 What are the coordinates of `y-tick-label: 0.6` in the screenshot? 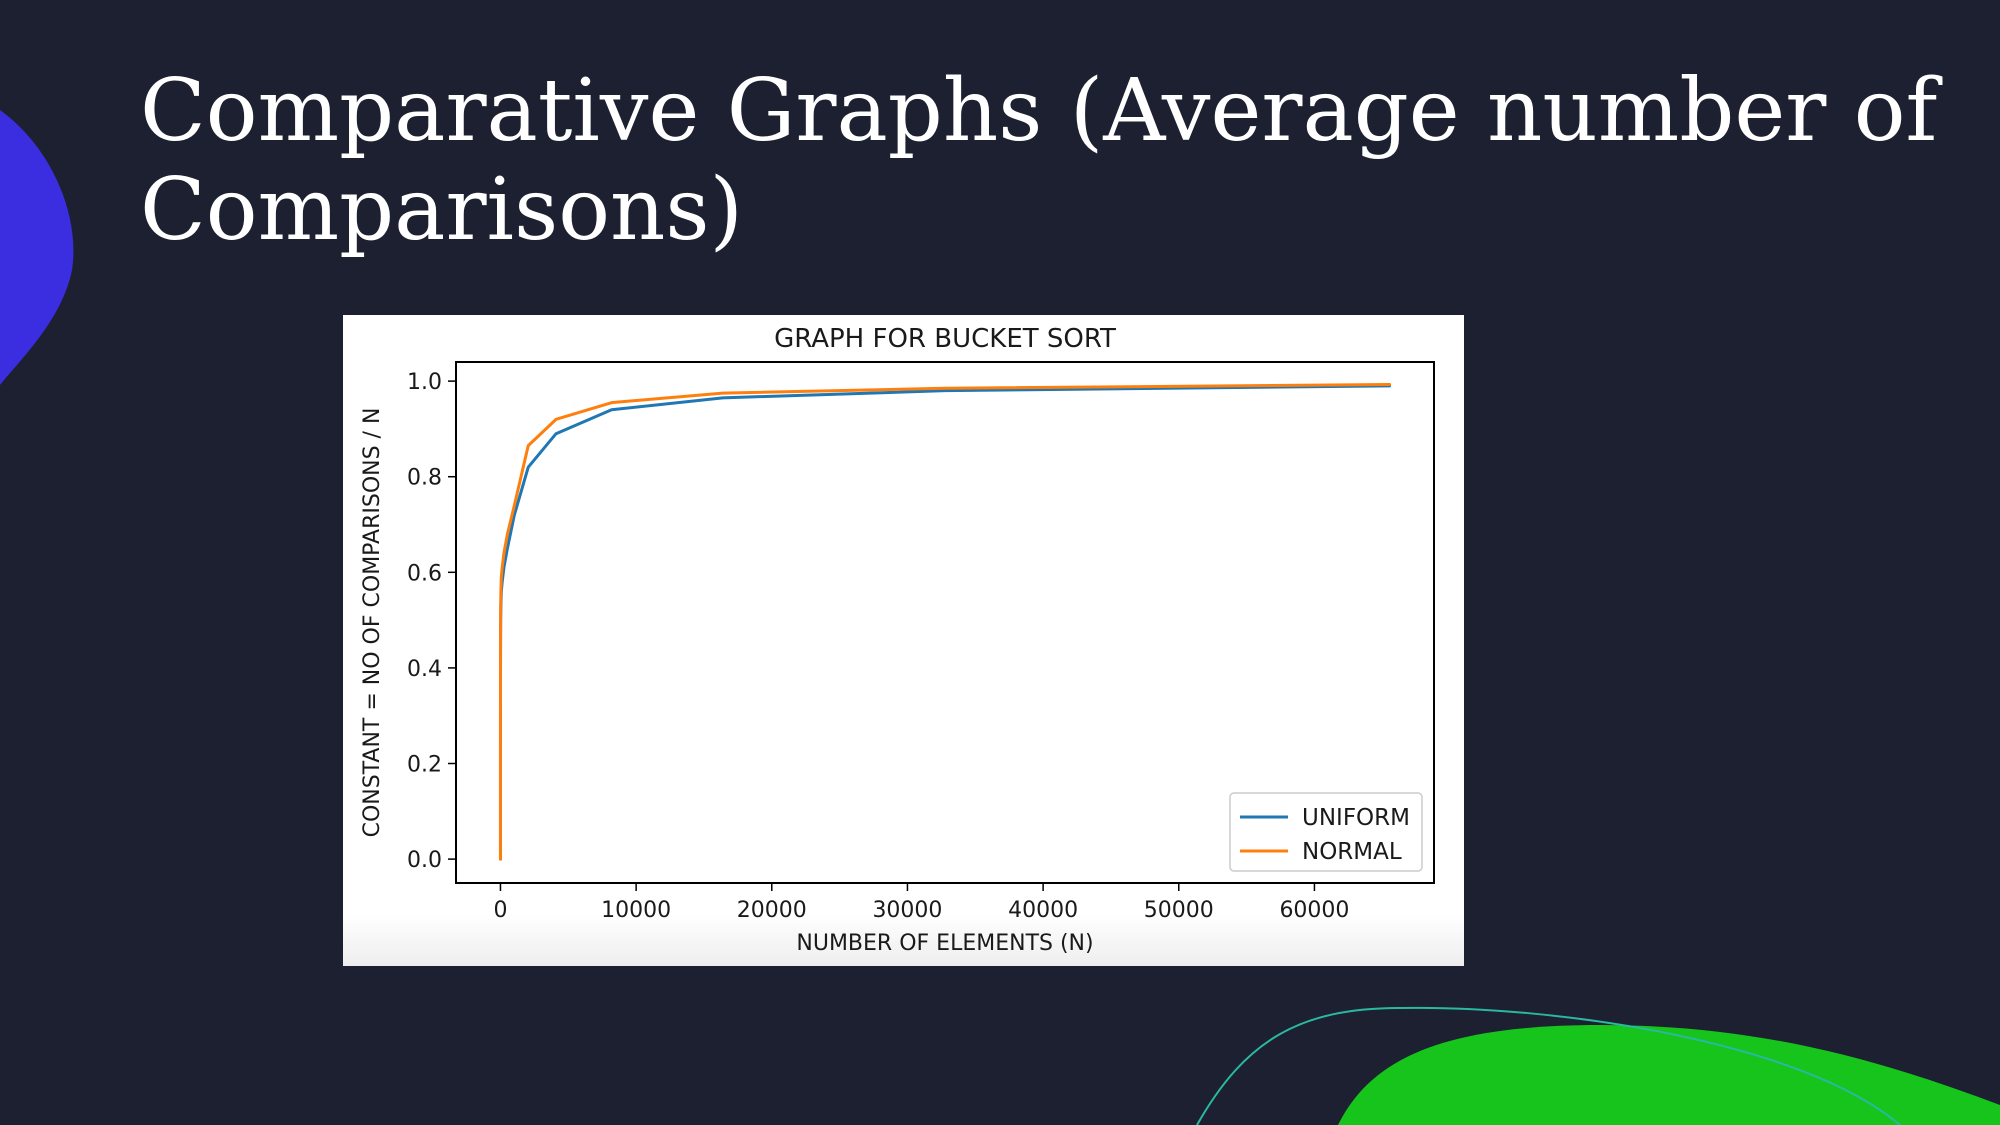 It's located at (424, 573).